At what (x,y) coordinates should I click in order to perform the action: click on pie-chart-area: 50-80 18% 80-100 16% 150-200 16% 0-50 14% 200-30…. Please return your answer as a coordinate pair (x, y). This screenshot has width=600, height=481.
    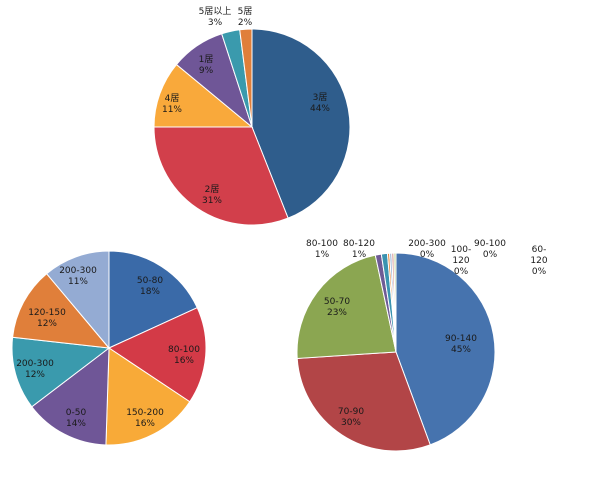
    Looking at the image, I should click on (109, 348).